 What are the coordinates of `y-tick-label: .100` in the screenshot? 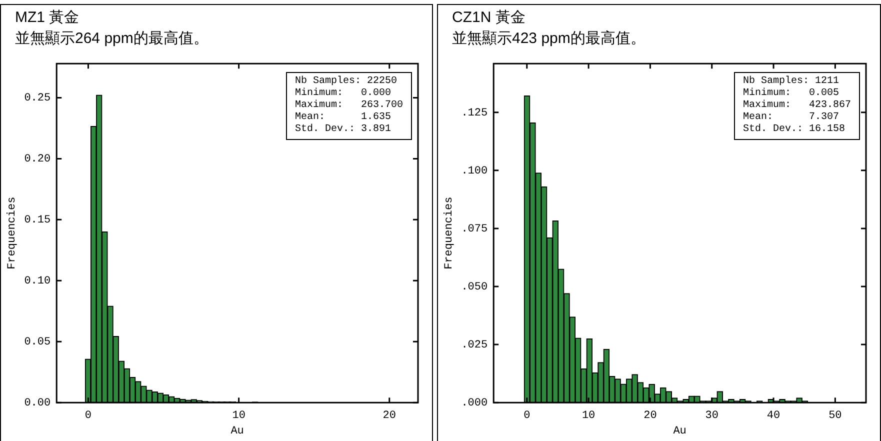 It's located at (474, 171).